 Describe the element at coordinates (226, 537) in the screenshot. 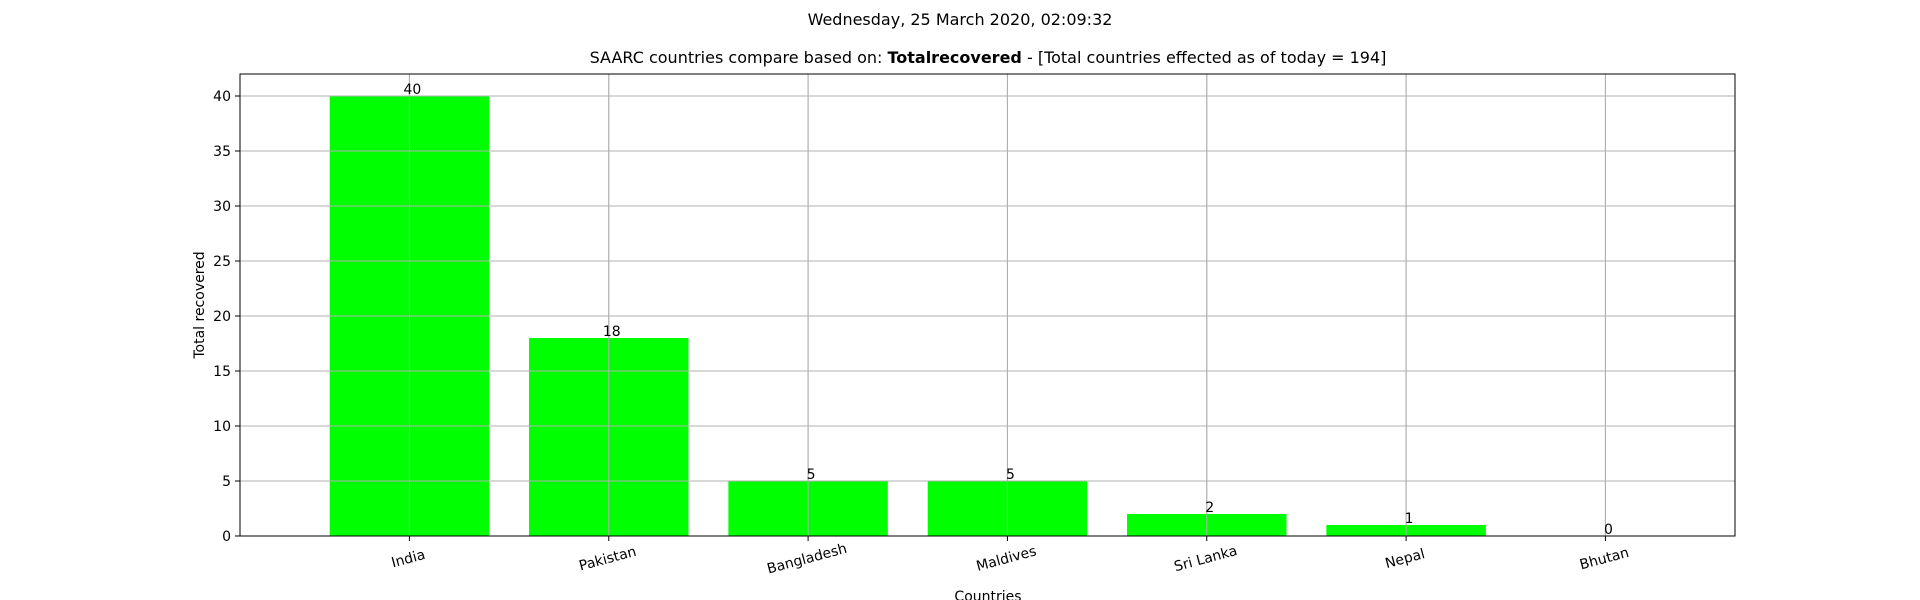

I see `y-tick-label: 0` at that location.